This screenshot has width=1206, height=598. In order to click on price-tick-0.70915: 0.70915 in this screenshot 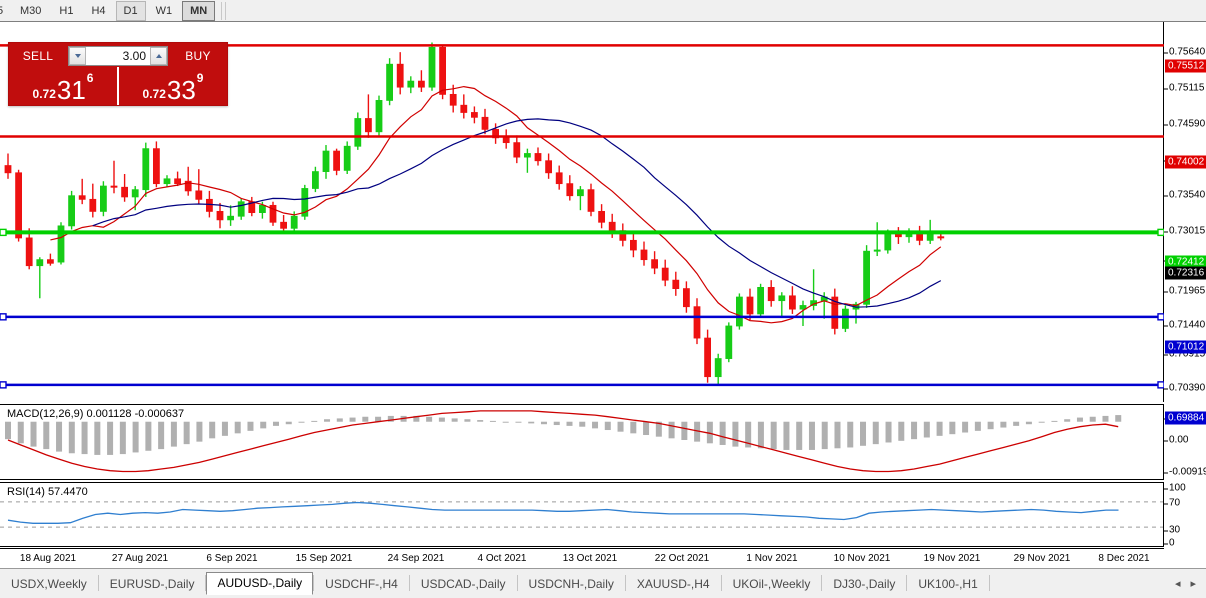, I will do `click(1184, 354)`.